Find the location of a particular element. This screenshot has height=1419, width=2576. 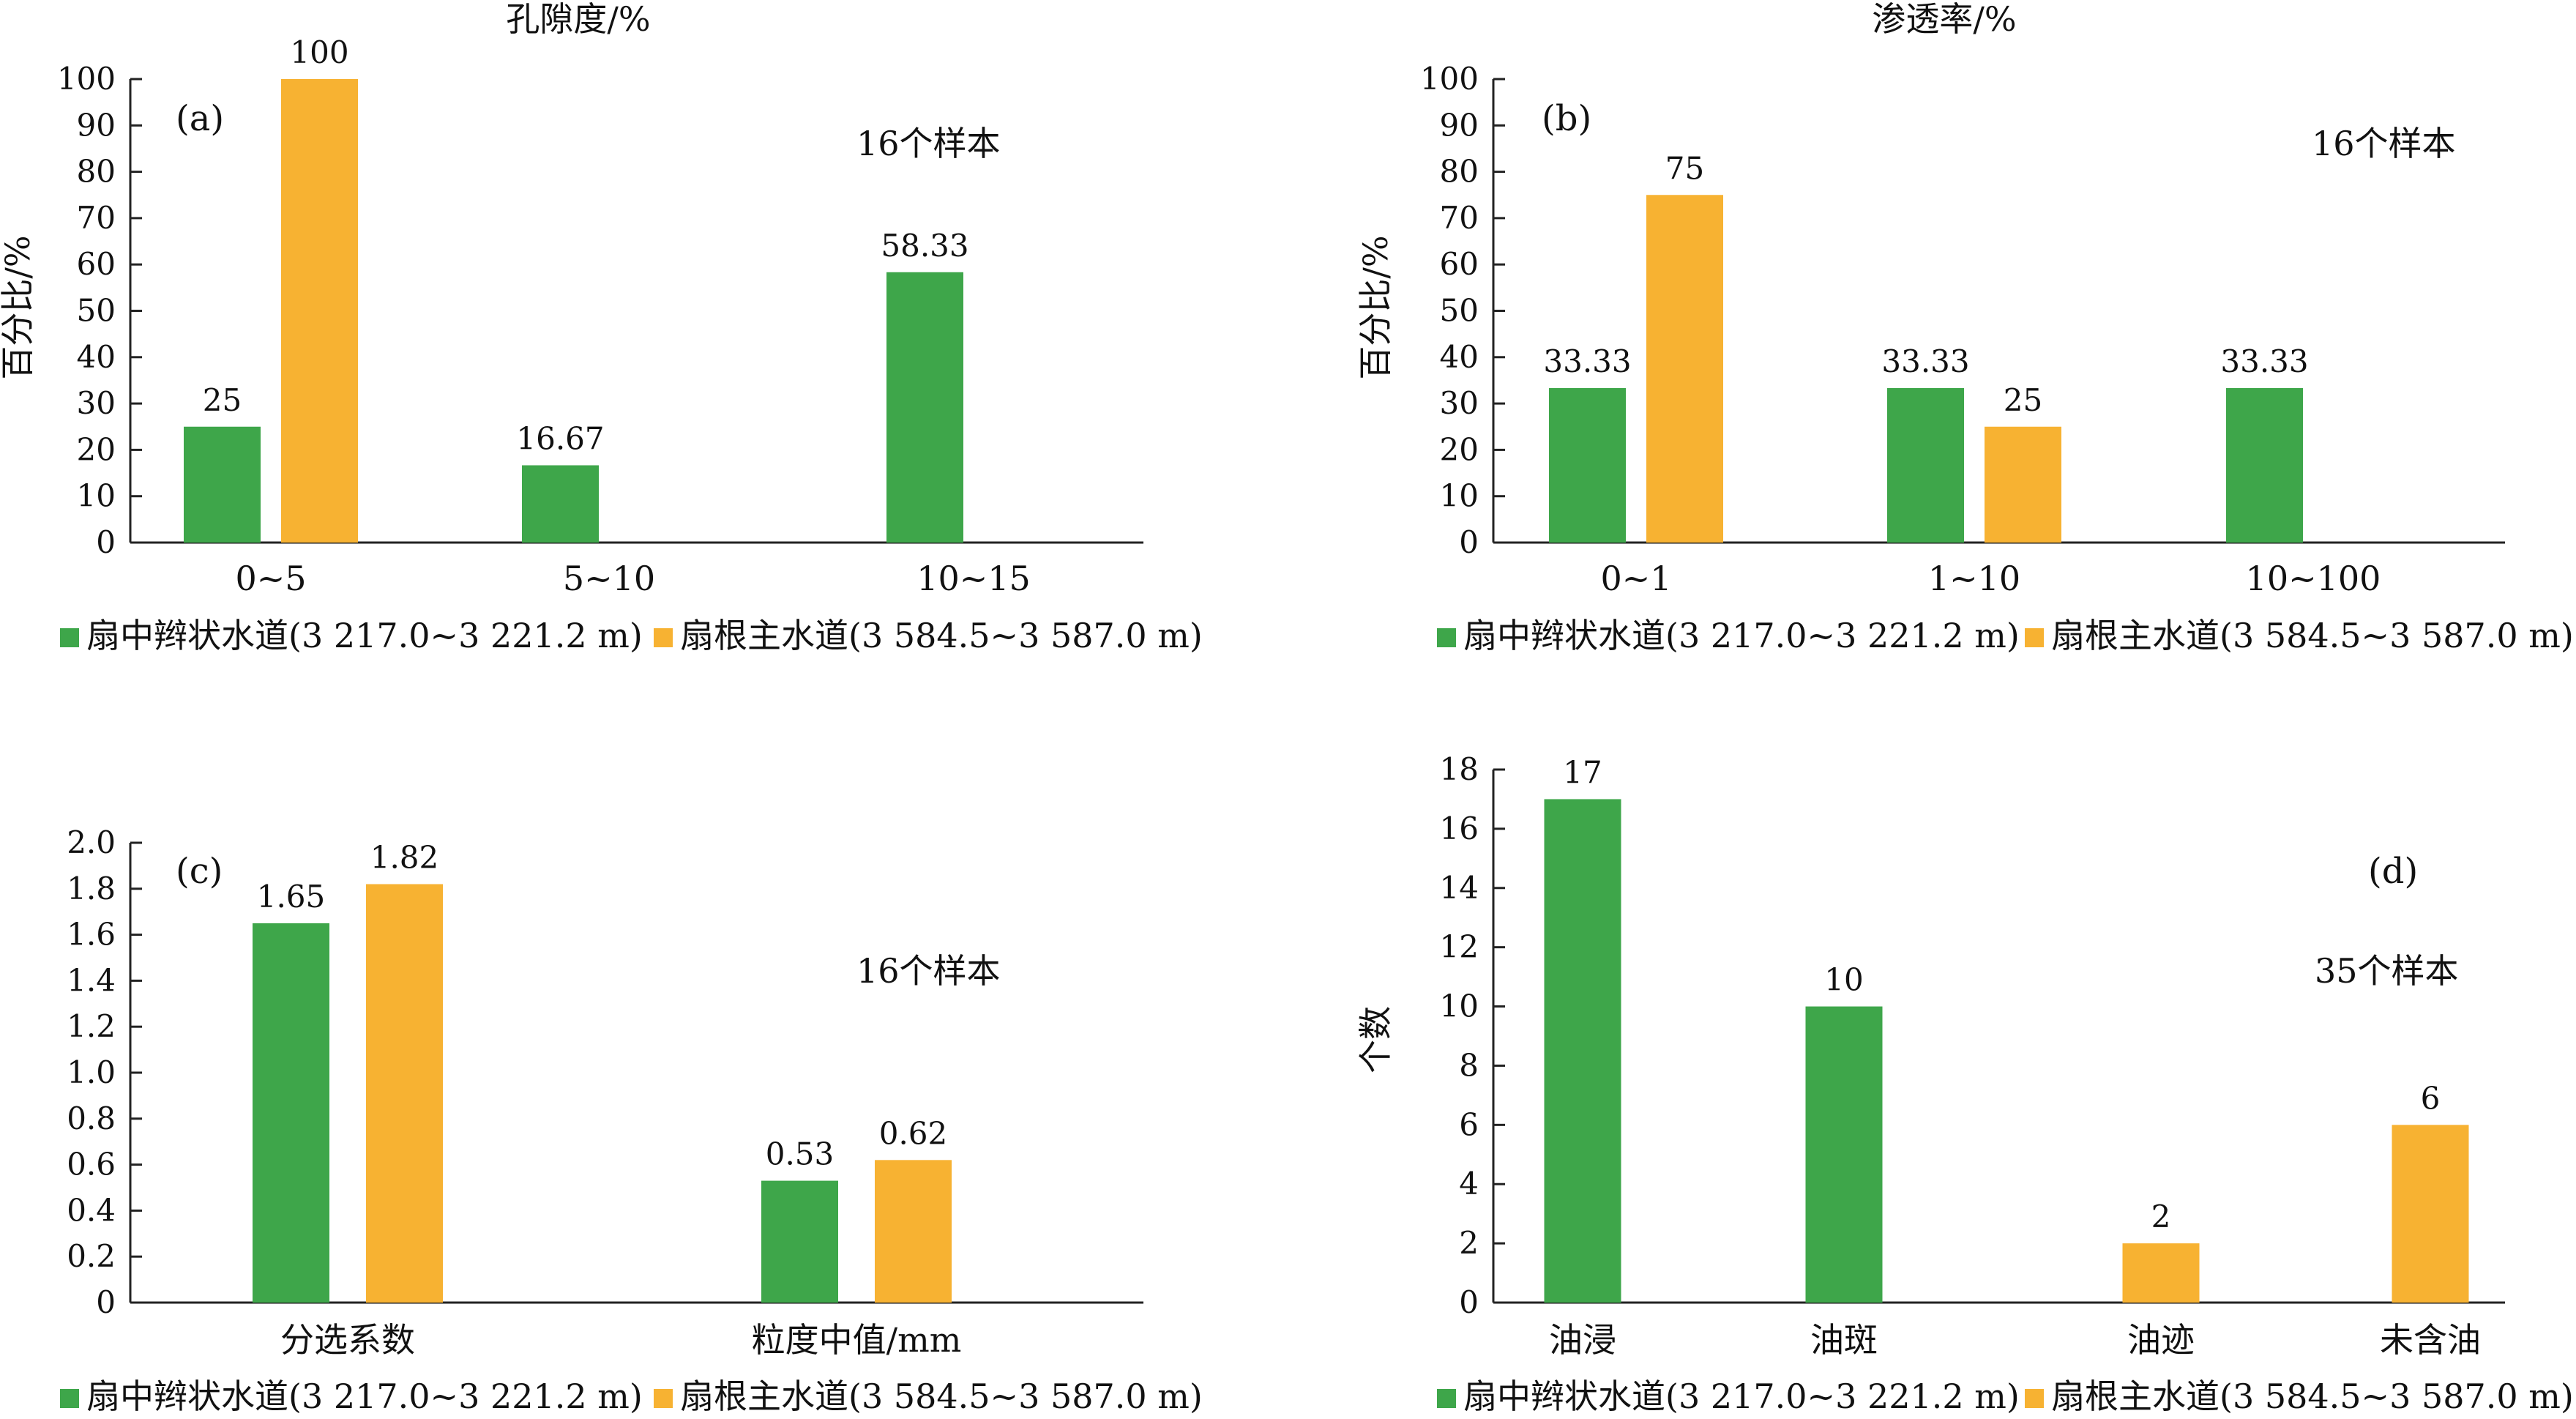

panel-b-y-tick-label-7: 70 is located at coordinates (1459, 218).